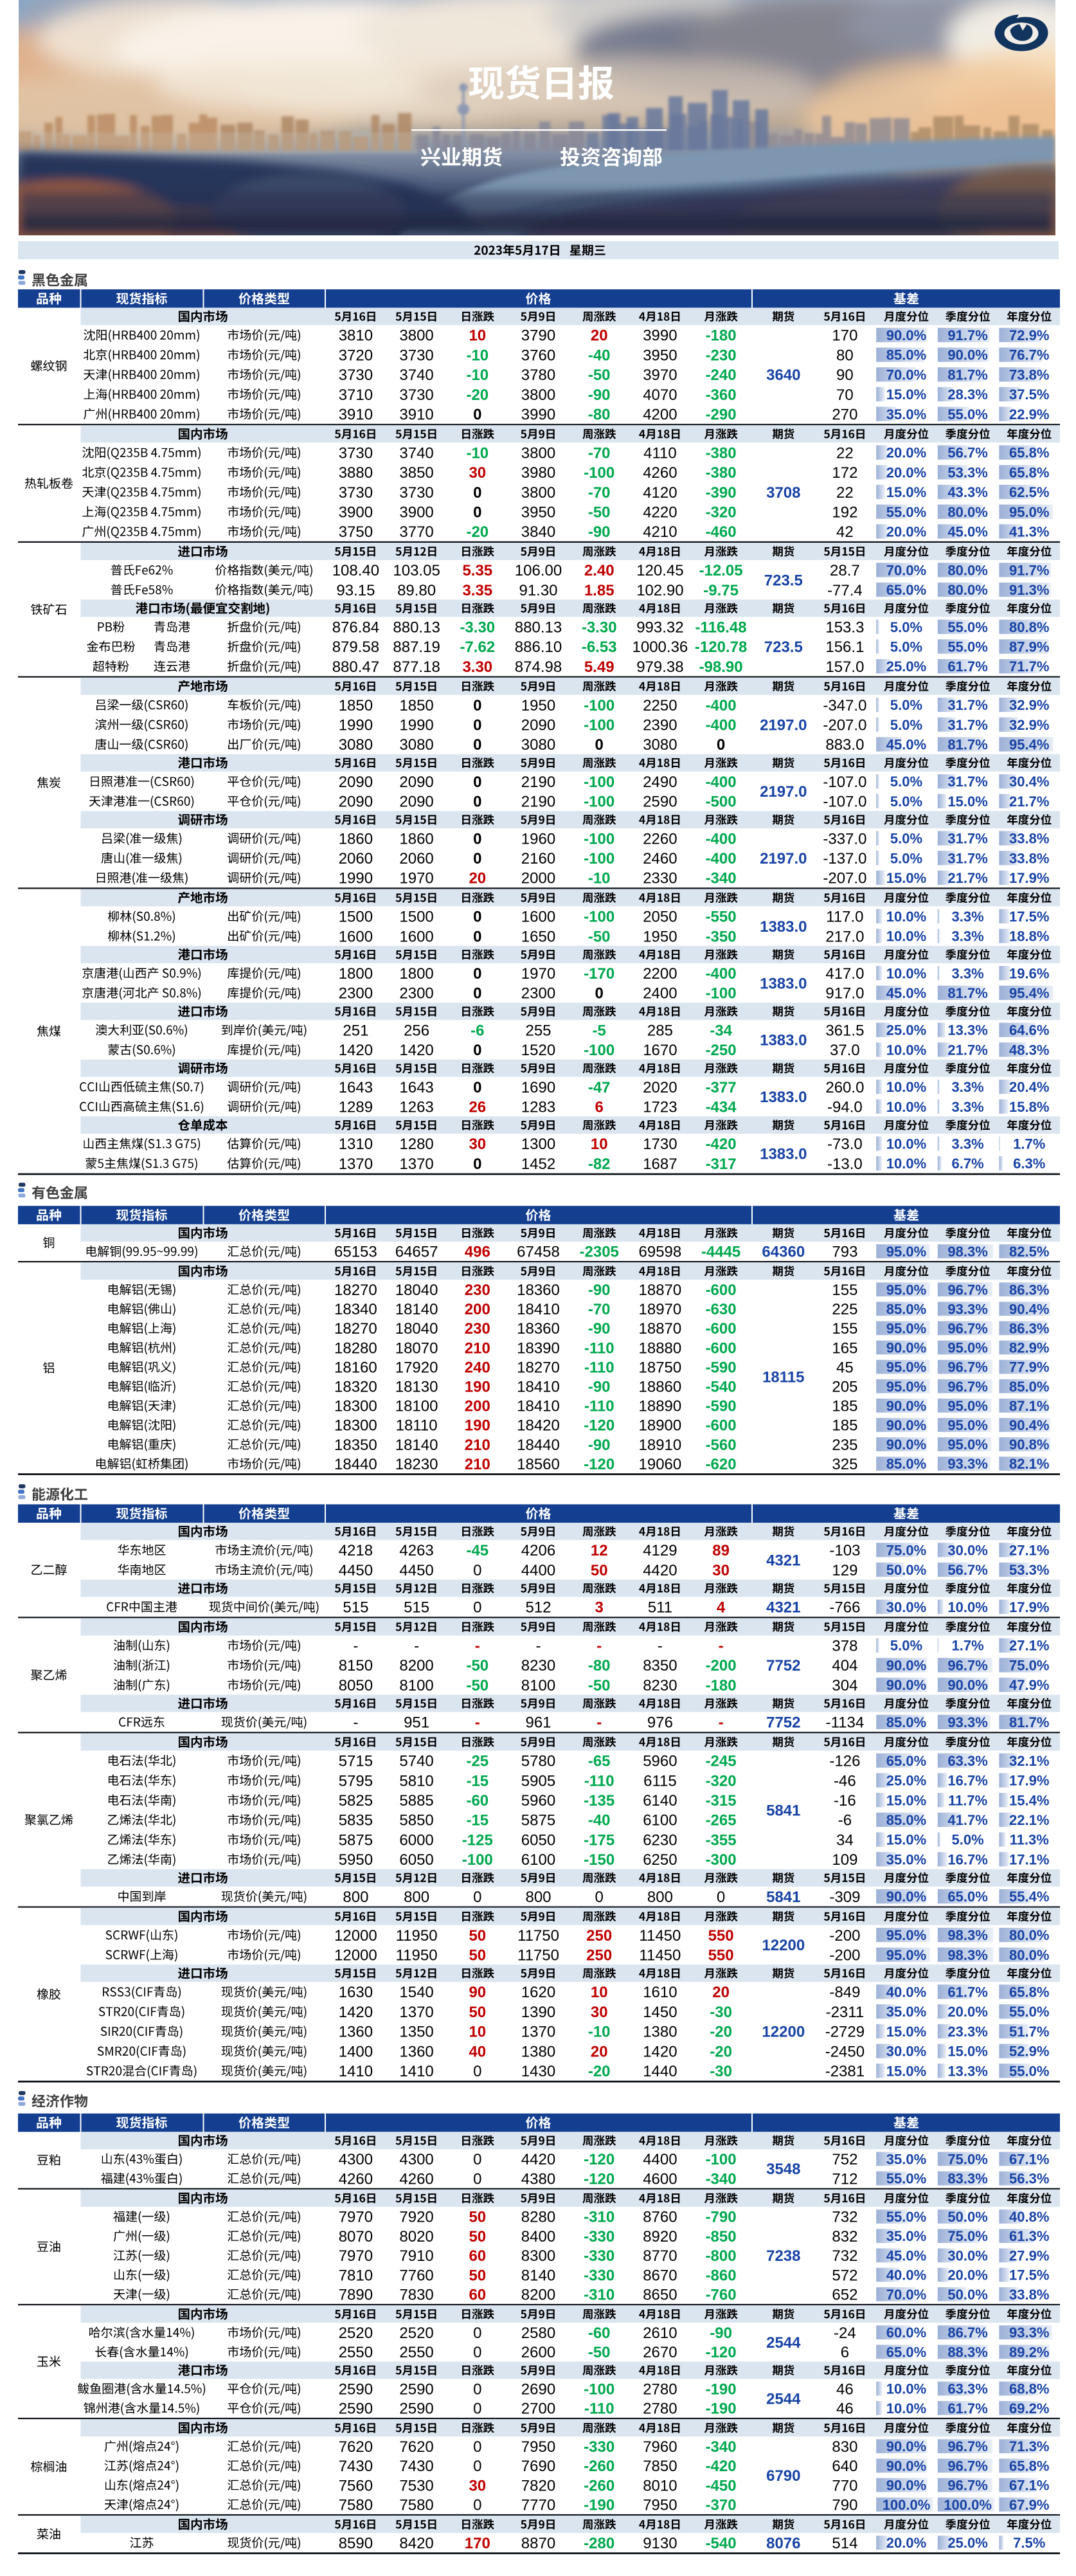  Describe the element at coordinates (1029, 705) in the screenshot. I see `svg-text: 32.9%` at that location.